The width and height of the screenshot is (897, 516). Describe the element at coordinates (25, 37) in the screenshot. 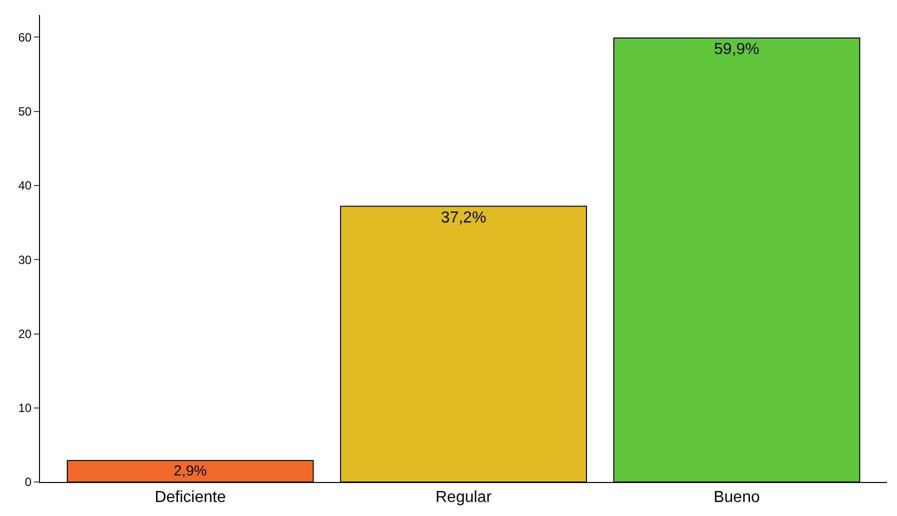

I see `y-tick-label: 60` at that location.